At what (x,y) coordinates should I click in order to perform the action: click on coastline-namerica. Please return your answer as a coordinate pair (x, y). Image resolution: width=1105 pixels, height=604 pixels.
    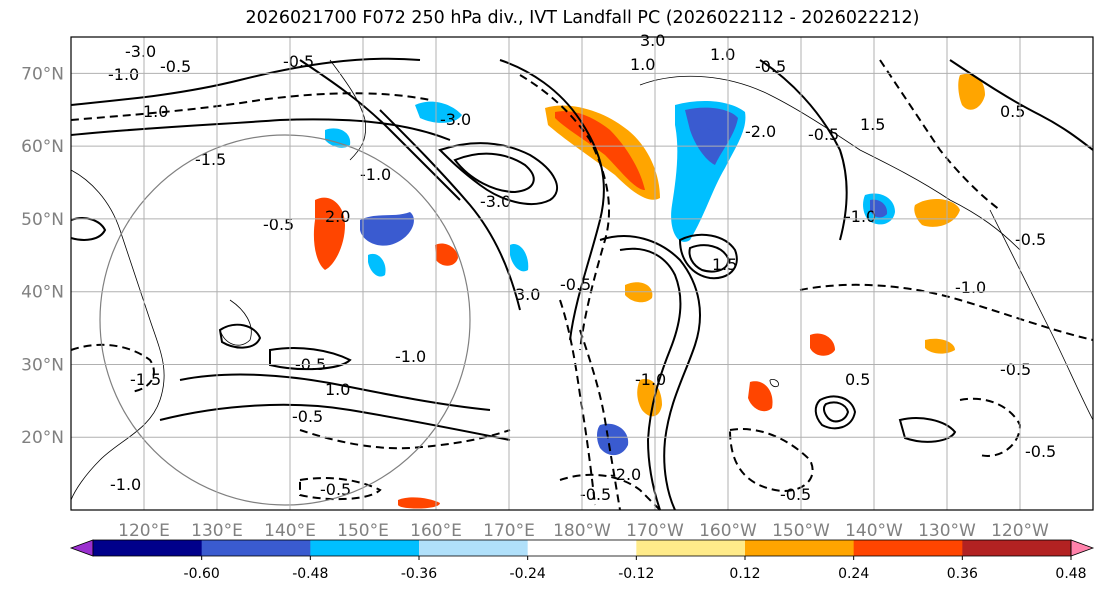
    Looking at the image, I should click on (1041, 315).